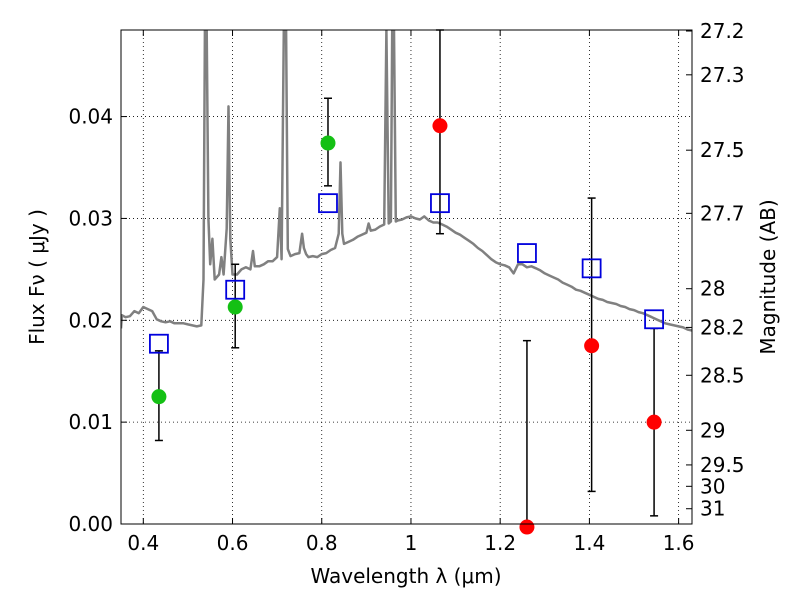 Image resolution: width=800 pixels, height=600 pixels. Describe the element at coordinates (722, 75) in the screenshot. I see `y-right-tick-label: 27.3` at that location.